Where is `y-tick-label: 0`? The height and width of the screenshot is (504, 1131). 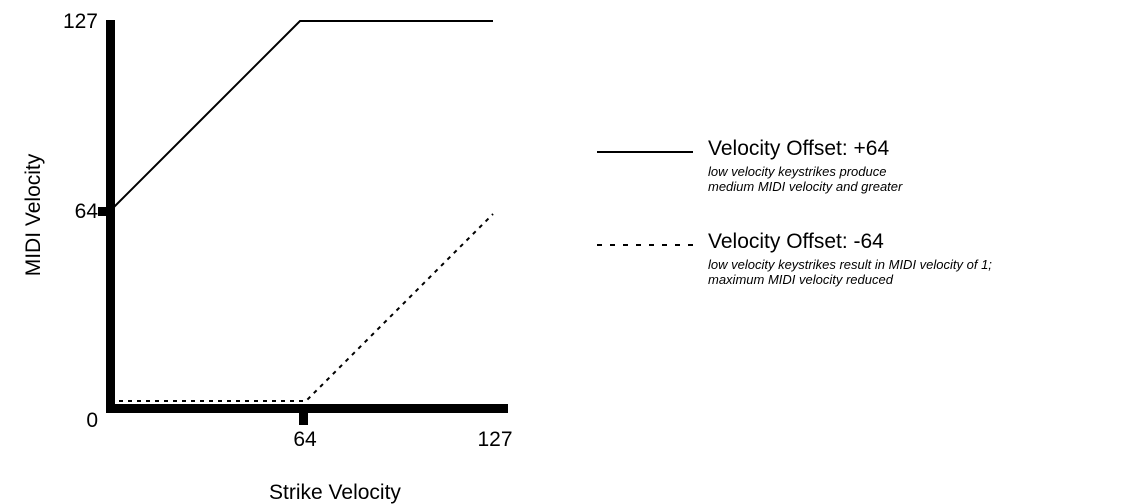
y-tick-label: 0 is located at coordinates (92, 420).